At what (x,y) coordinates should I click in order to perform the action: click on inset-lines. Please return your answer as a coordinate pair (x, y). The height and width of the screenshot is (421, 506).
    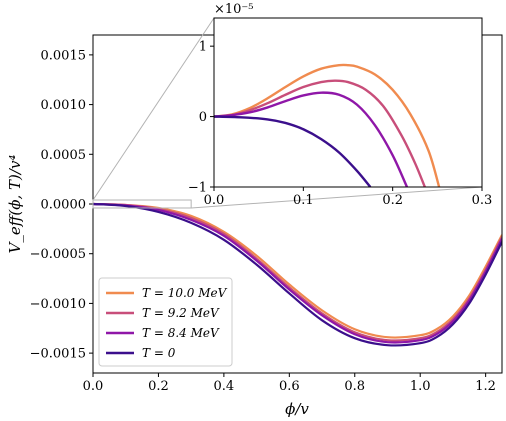
    Looking at the image, I should click on (327, 125).